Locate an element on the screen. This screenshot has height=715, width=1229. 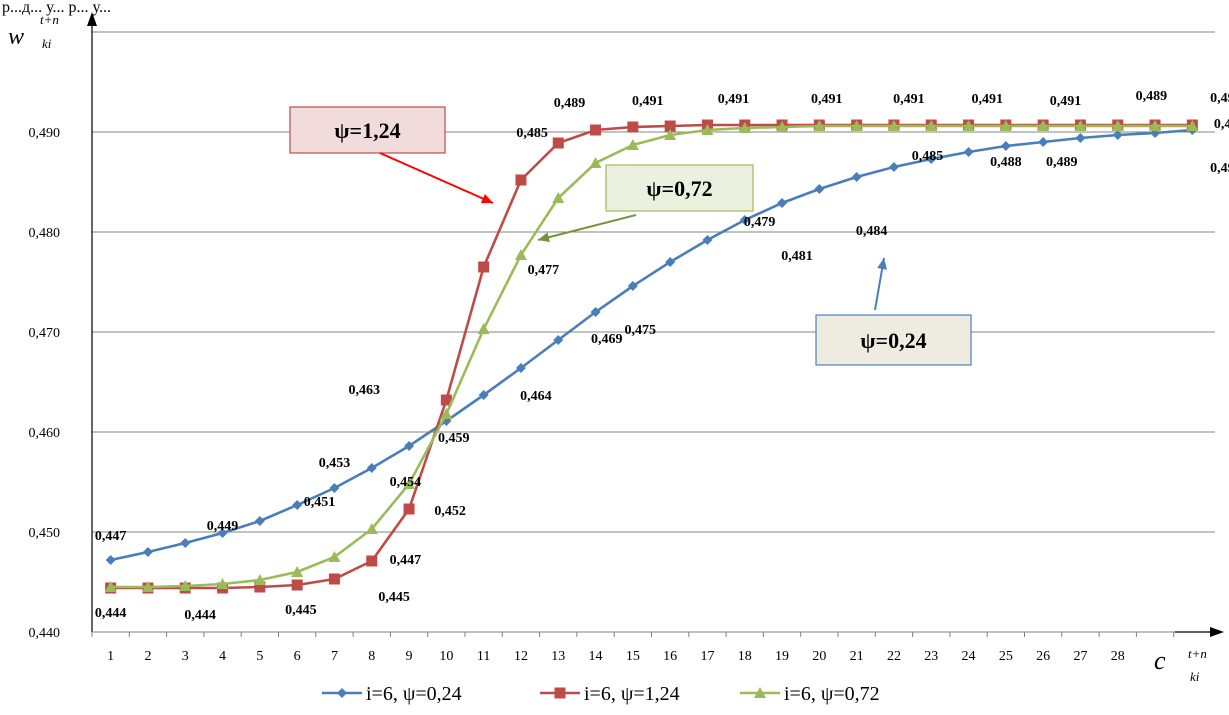
x-tick-label: 5 is located at coordinates (259, 656).